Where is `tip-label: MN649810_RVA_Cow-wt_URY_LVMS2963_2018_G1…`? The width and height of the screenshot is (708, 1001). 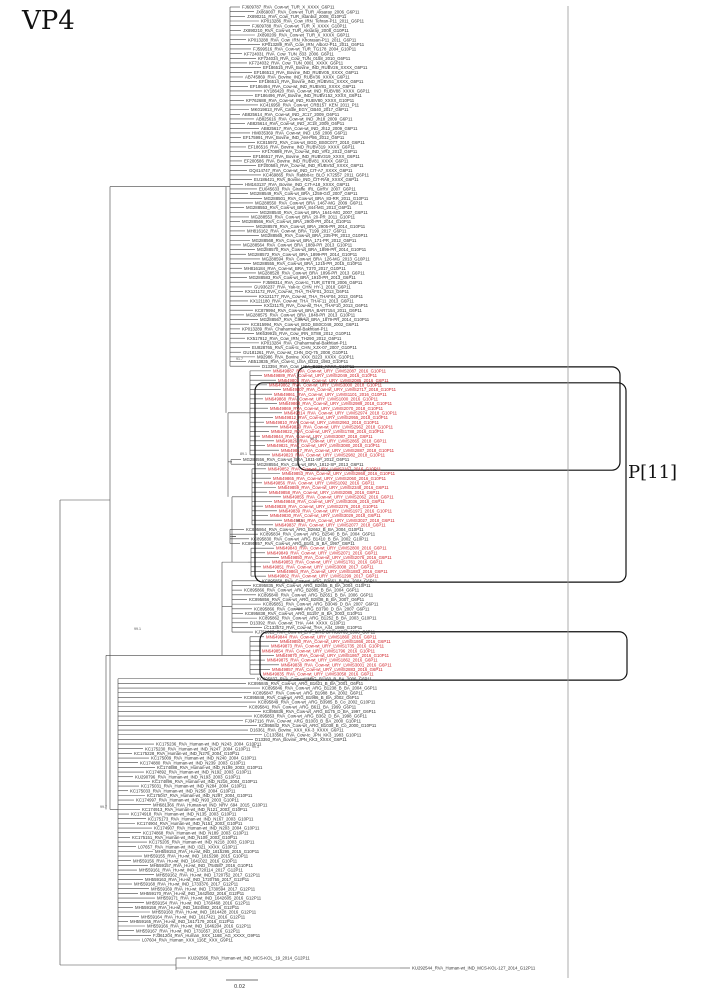
tip-label: MN649810_RVA_Cow-wt_URY_LVMS2963_2018_G1… is located at coordinates (323, 422).